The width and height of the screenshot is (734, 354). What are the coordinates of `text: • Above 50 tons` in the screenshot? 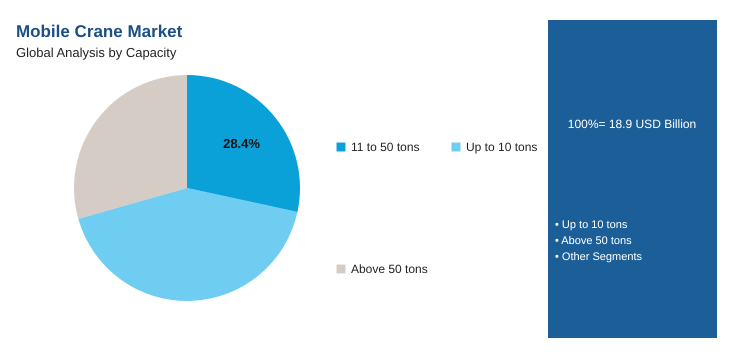 It's located at (593, 241).